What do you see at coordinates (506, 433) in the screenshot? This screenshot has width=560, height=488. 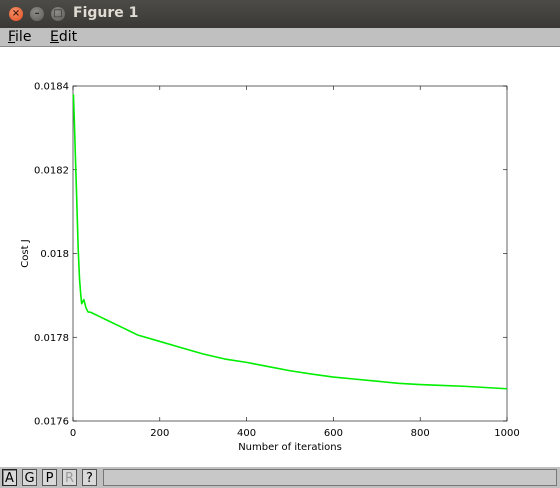 I see `x-tick-label: 1000` at bounding box center [506, 433].